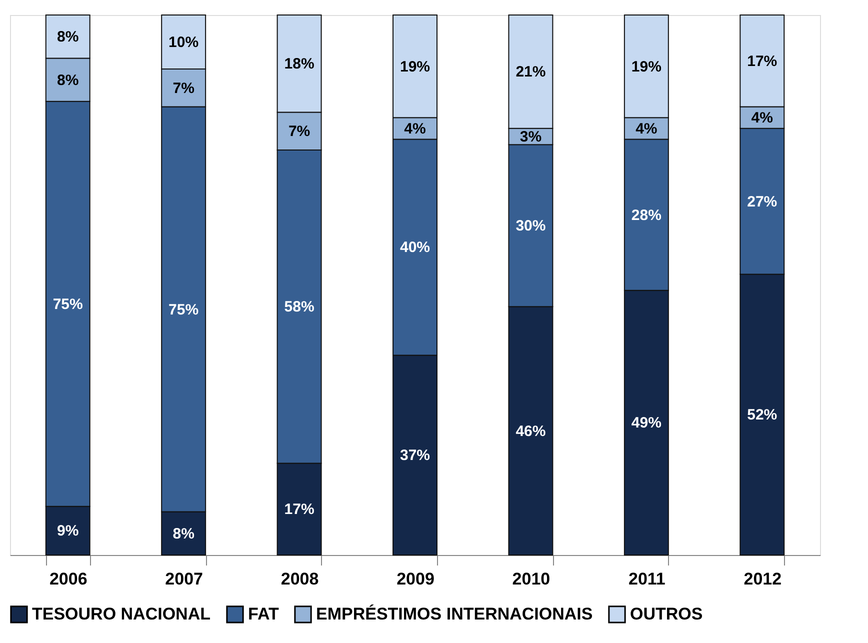 Image resolution: width=868 pixels, height=643 pixels. Describe the element at coordinates (183, 42) in the screenshot. I see `data-label: 10%` at that location.